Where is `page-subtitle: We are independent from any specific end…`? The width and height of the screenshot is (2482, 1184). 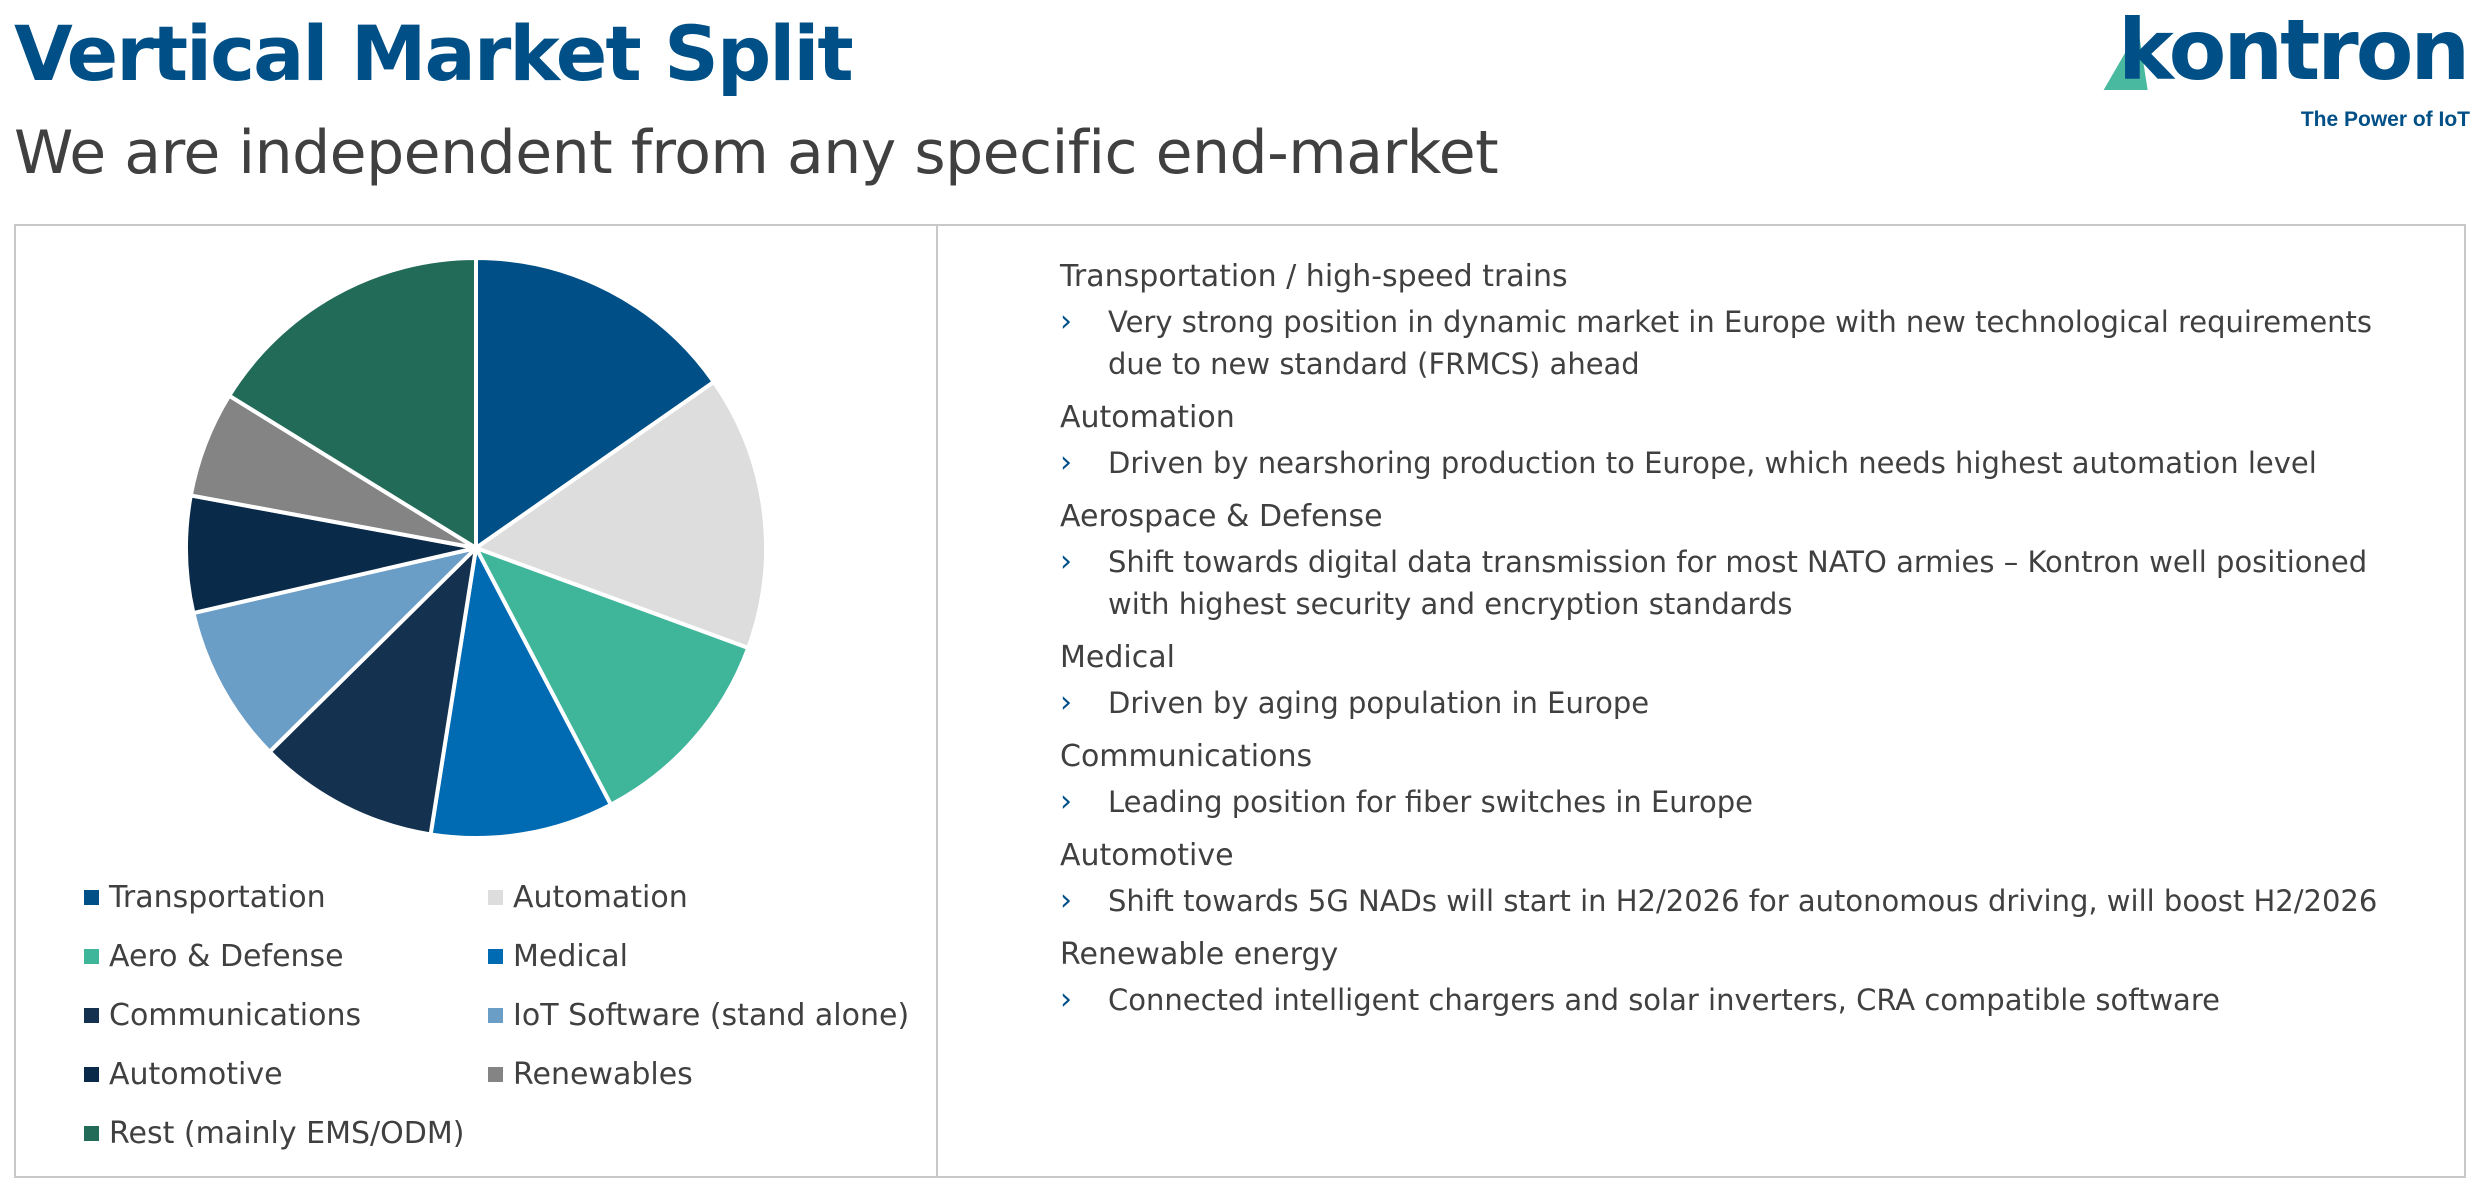 page-subtitle: We are independent from any specific end… is located at coordinates (756, 153).